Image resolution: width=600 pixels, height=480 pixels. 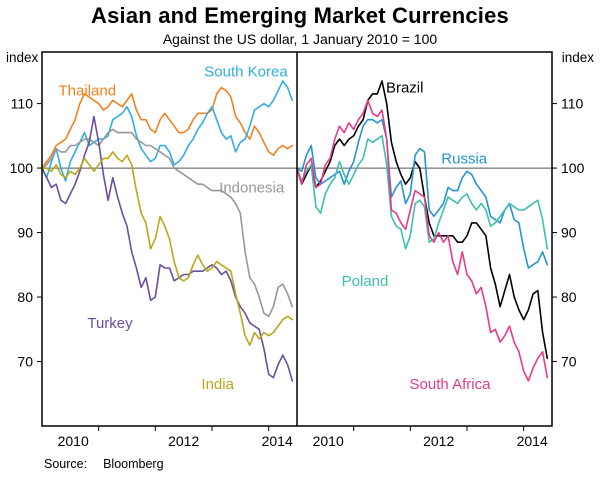 What do you see at coordinates (133, 464) in the screenshot?
I see `source-value: Bloomberg` at bounding box center [133, 464].